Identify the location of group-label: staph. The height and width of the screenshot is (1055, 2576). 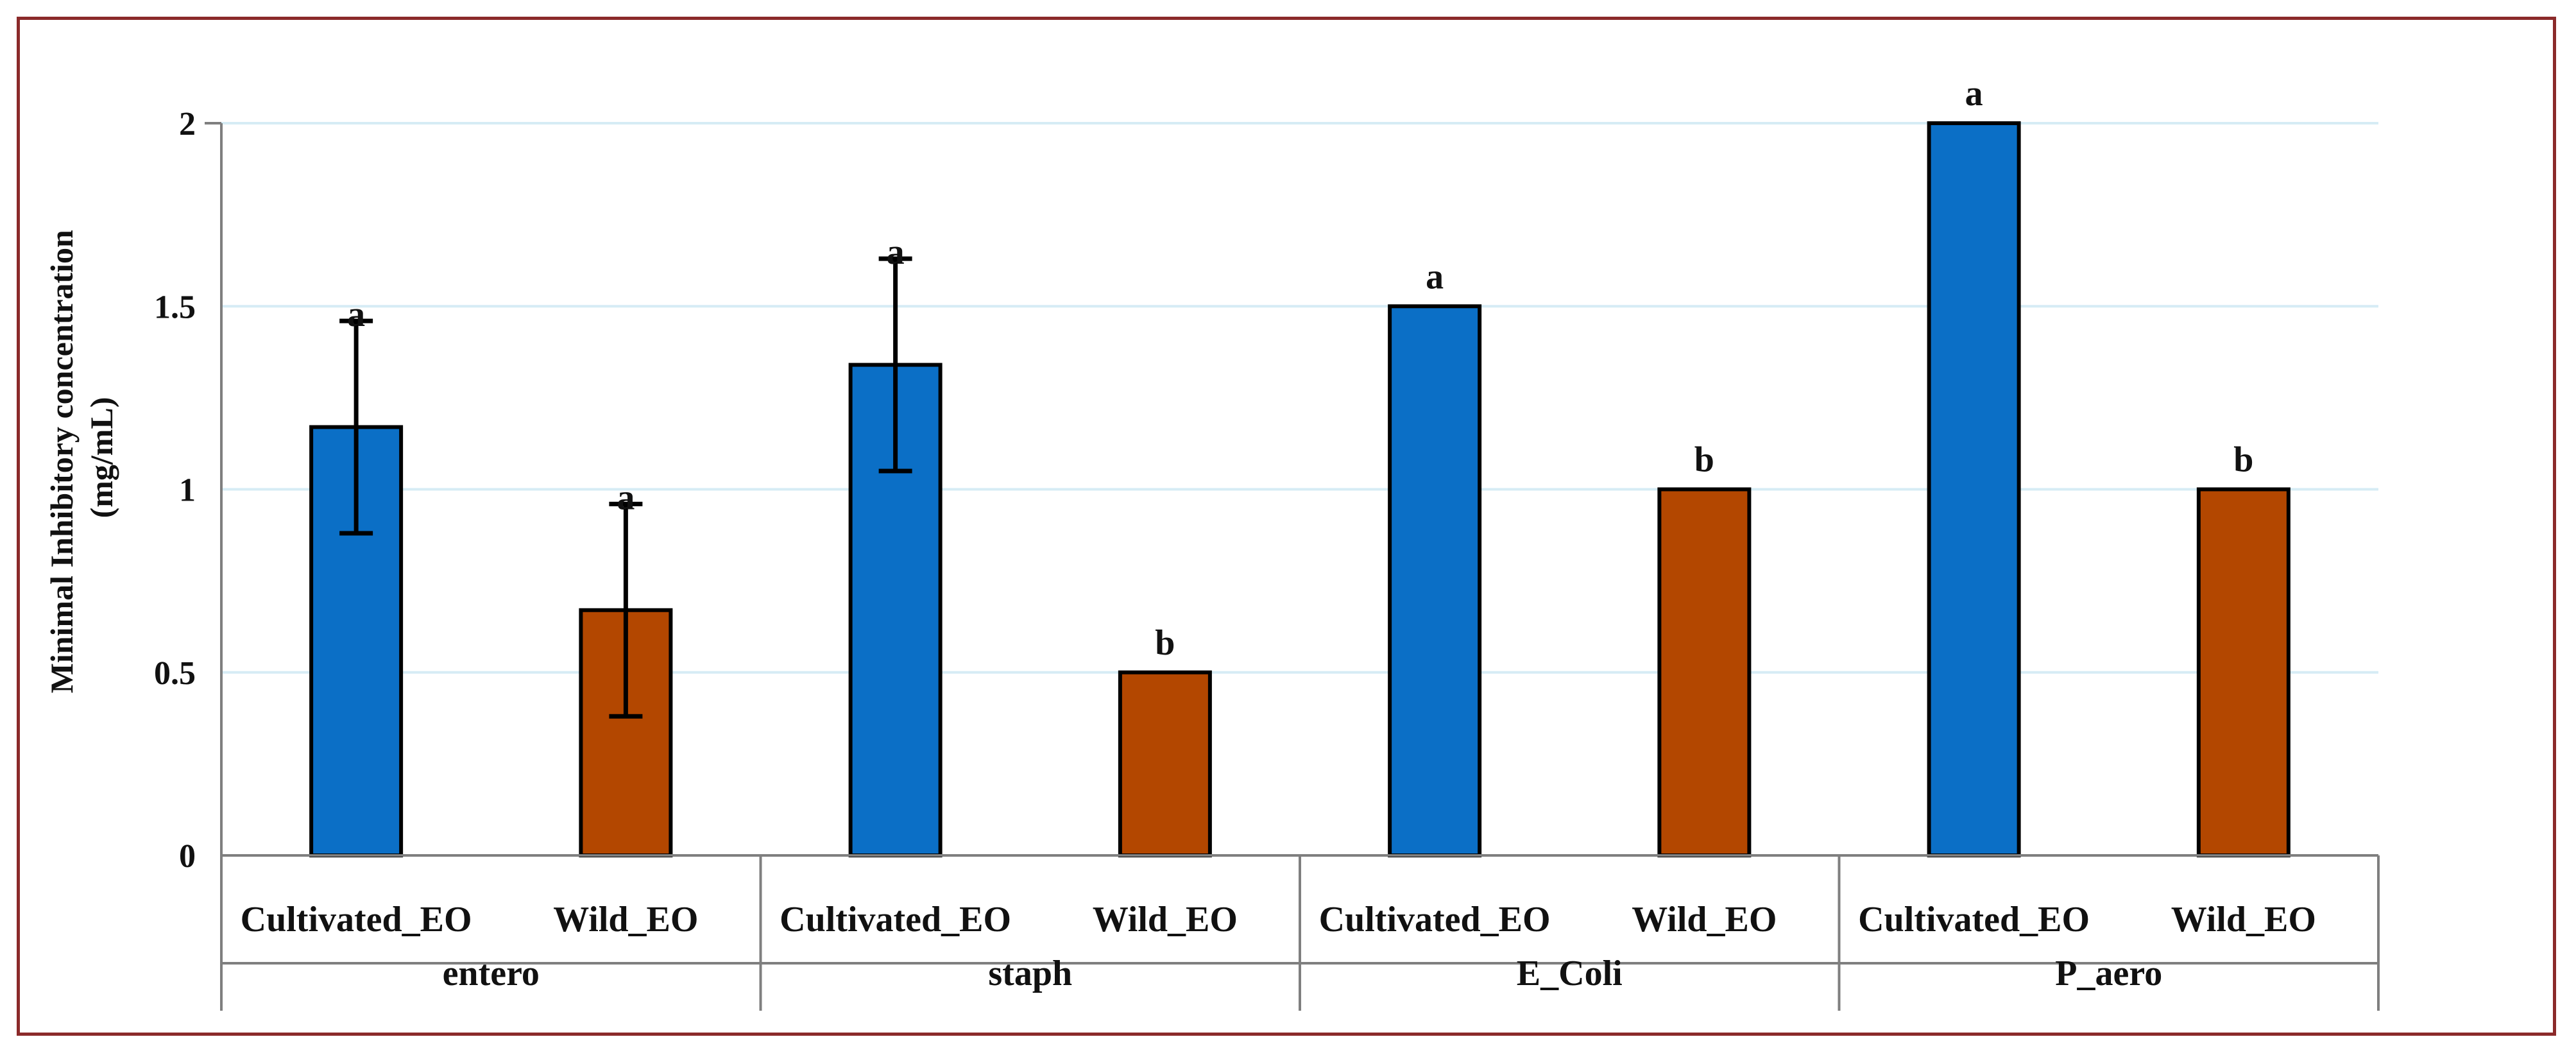
(1030, 973).